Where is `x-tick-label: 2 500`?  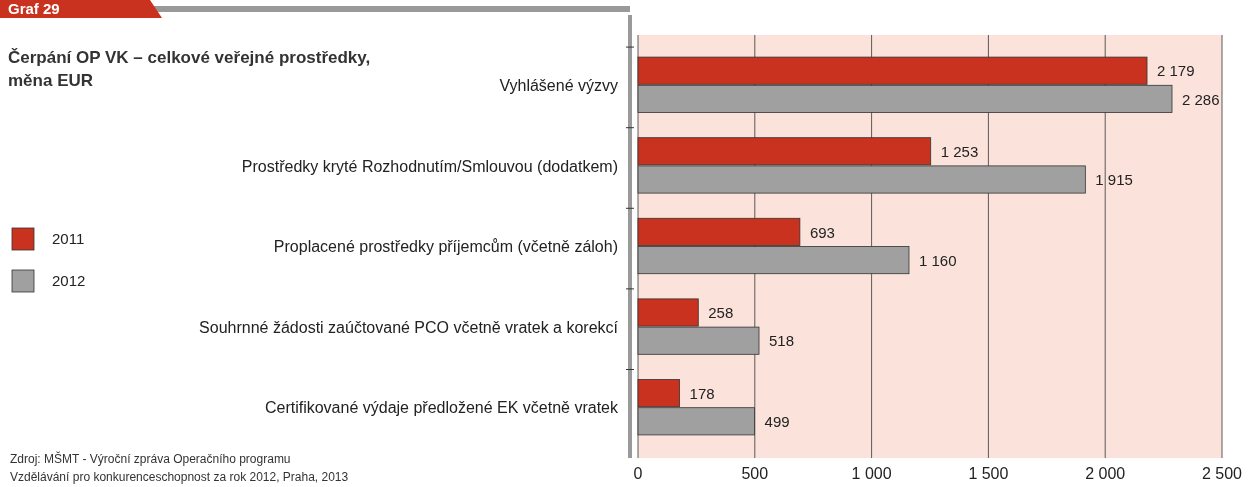
x-tick-label: 2 500 is located at coordinates (1222, 473).